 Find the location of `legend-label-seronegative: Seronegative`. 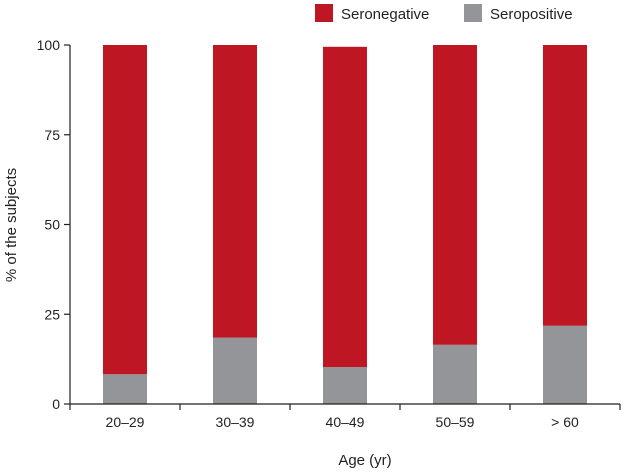

legend-label-seronegative: Seronegative is located at coordinates (385, 14).